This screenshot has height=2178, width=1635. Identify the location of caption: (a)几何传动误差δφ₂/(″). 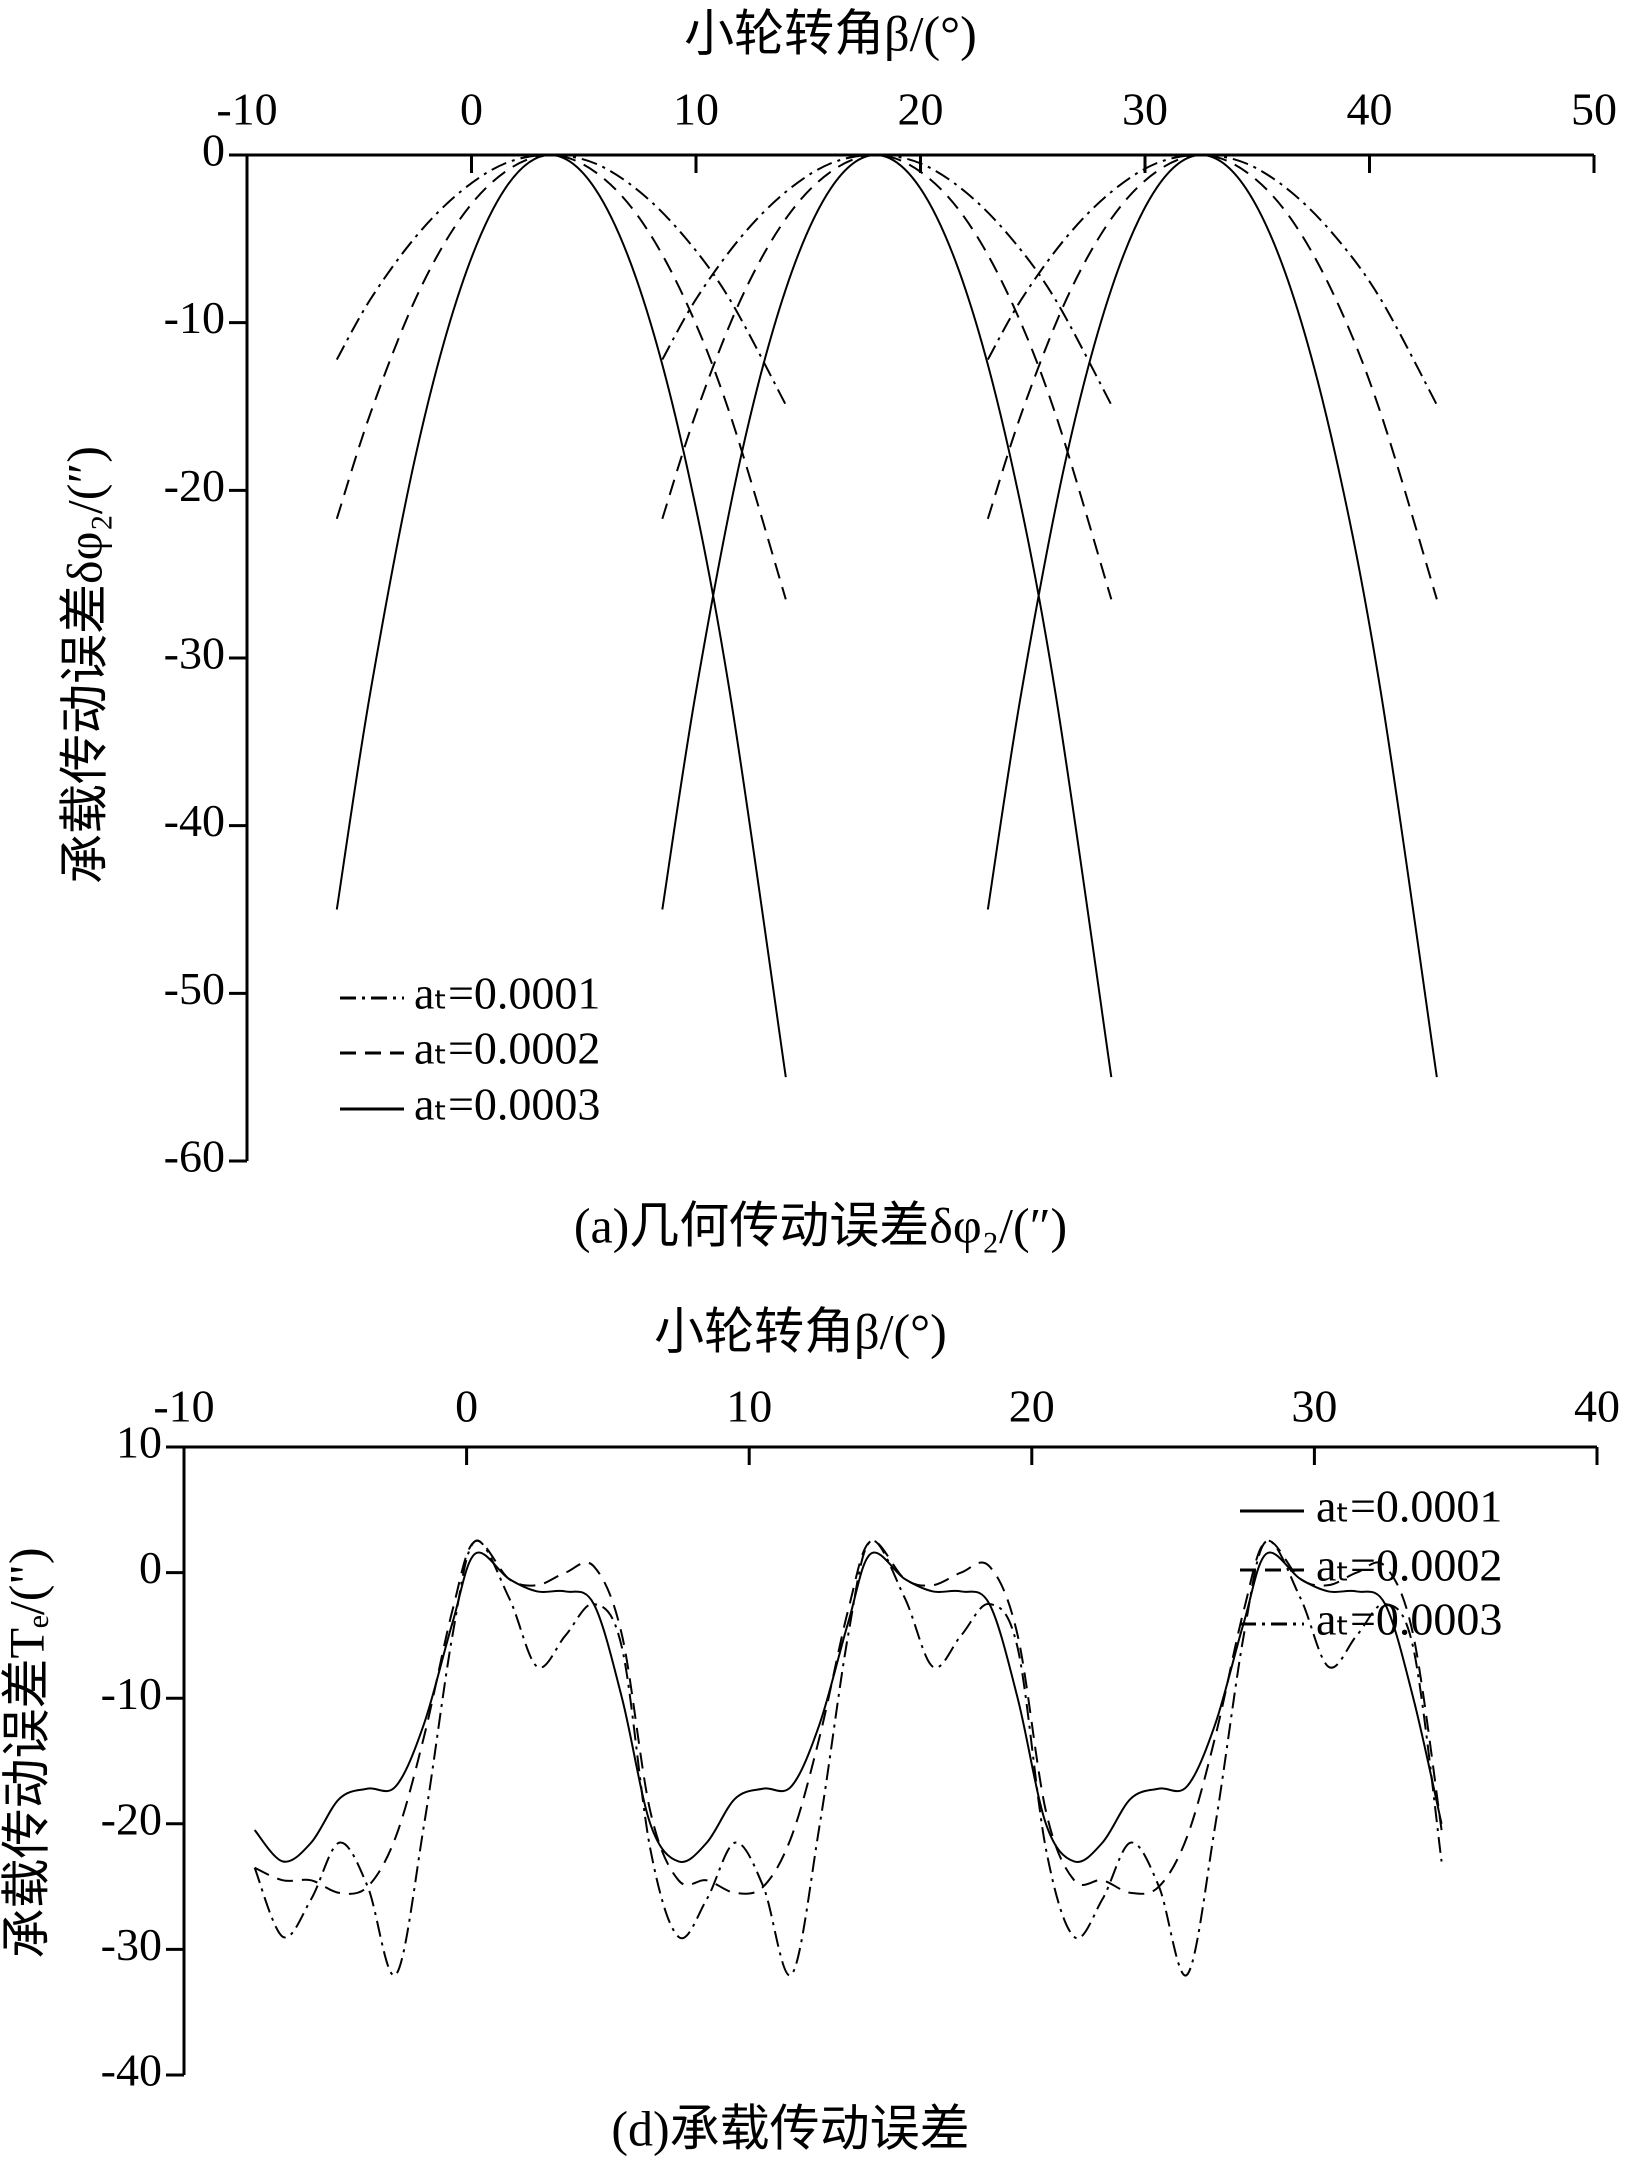
(820, 1225).